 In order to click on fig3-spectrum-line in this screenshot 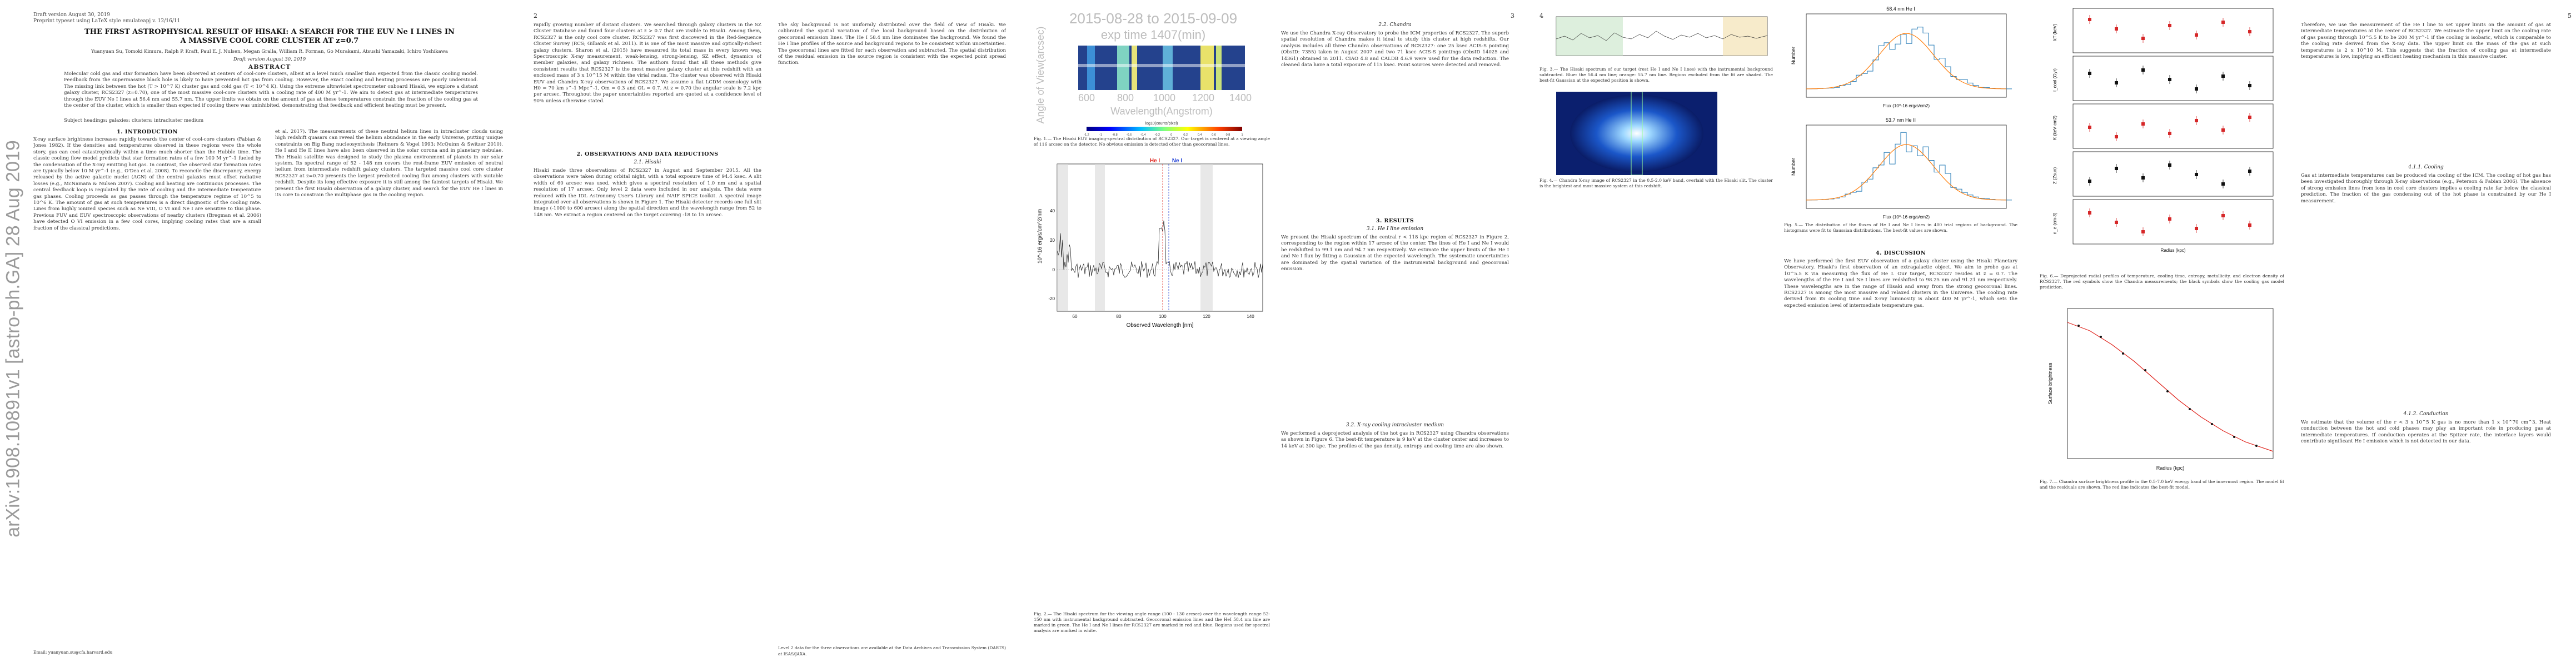, I will do `click(1662, 36)`.